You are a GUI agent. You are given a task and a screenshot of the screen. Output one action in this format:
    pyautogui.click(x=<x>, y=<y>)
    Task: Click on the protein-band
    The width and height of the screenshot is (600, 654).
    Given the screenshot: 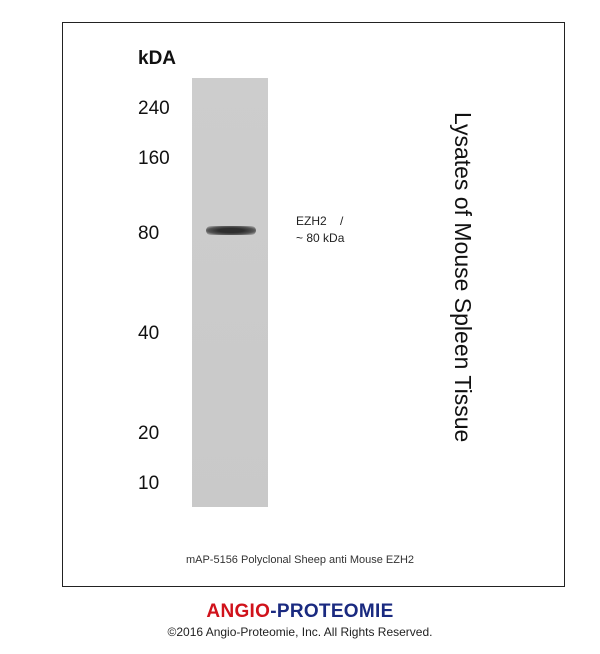 What is the action you would take?
    pyautogui.click(x=231, y=230)
    